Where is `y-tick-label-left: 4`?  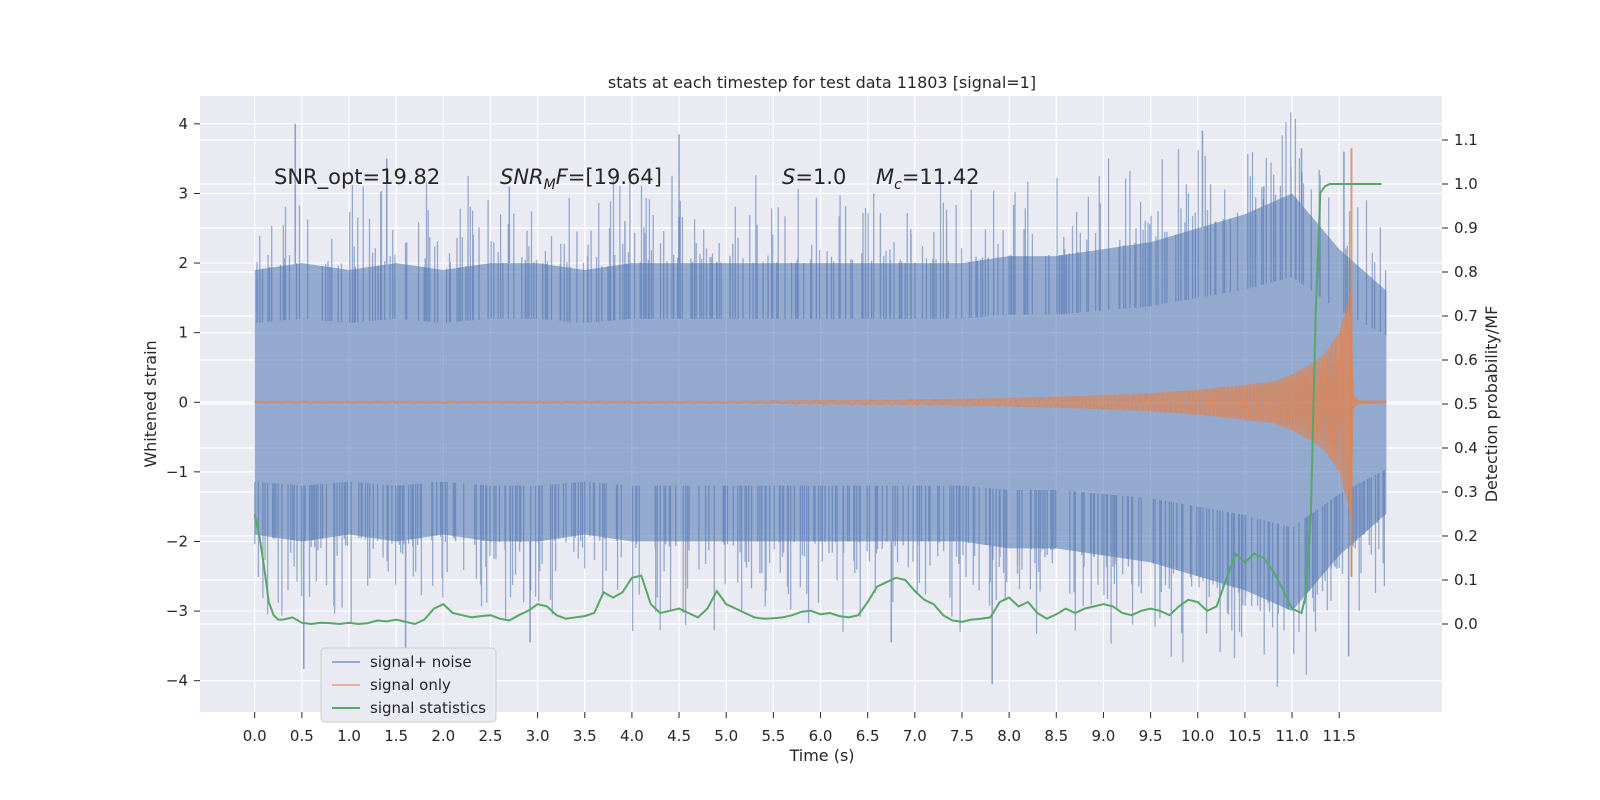
y-tick-label-left: 4 is located at coordinates (183, 124).